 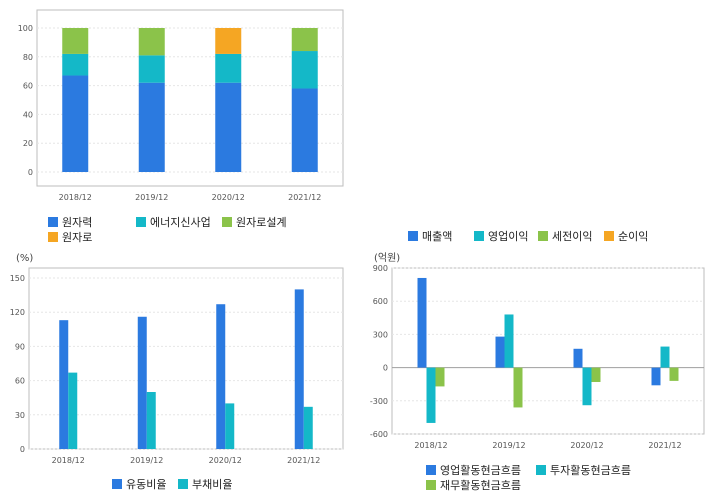 I want to click on legend-item-current-ratio: 유동비율, so click(x=139, y=484).